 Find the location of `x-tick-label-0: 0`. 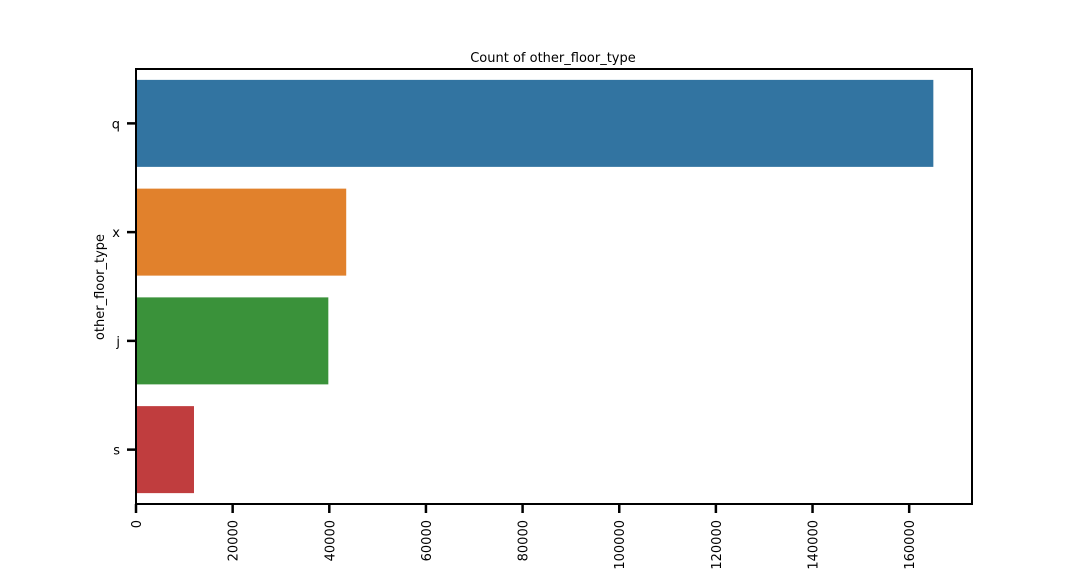

x-tick-label-0: 0 is located at coordinates (137, 524).